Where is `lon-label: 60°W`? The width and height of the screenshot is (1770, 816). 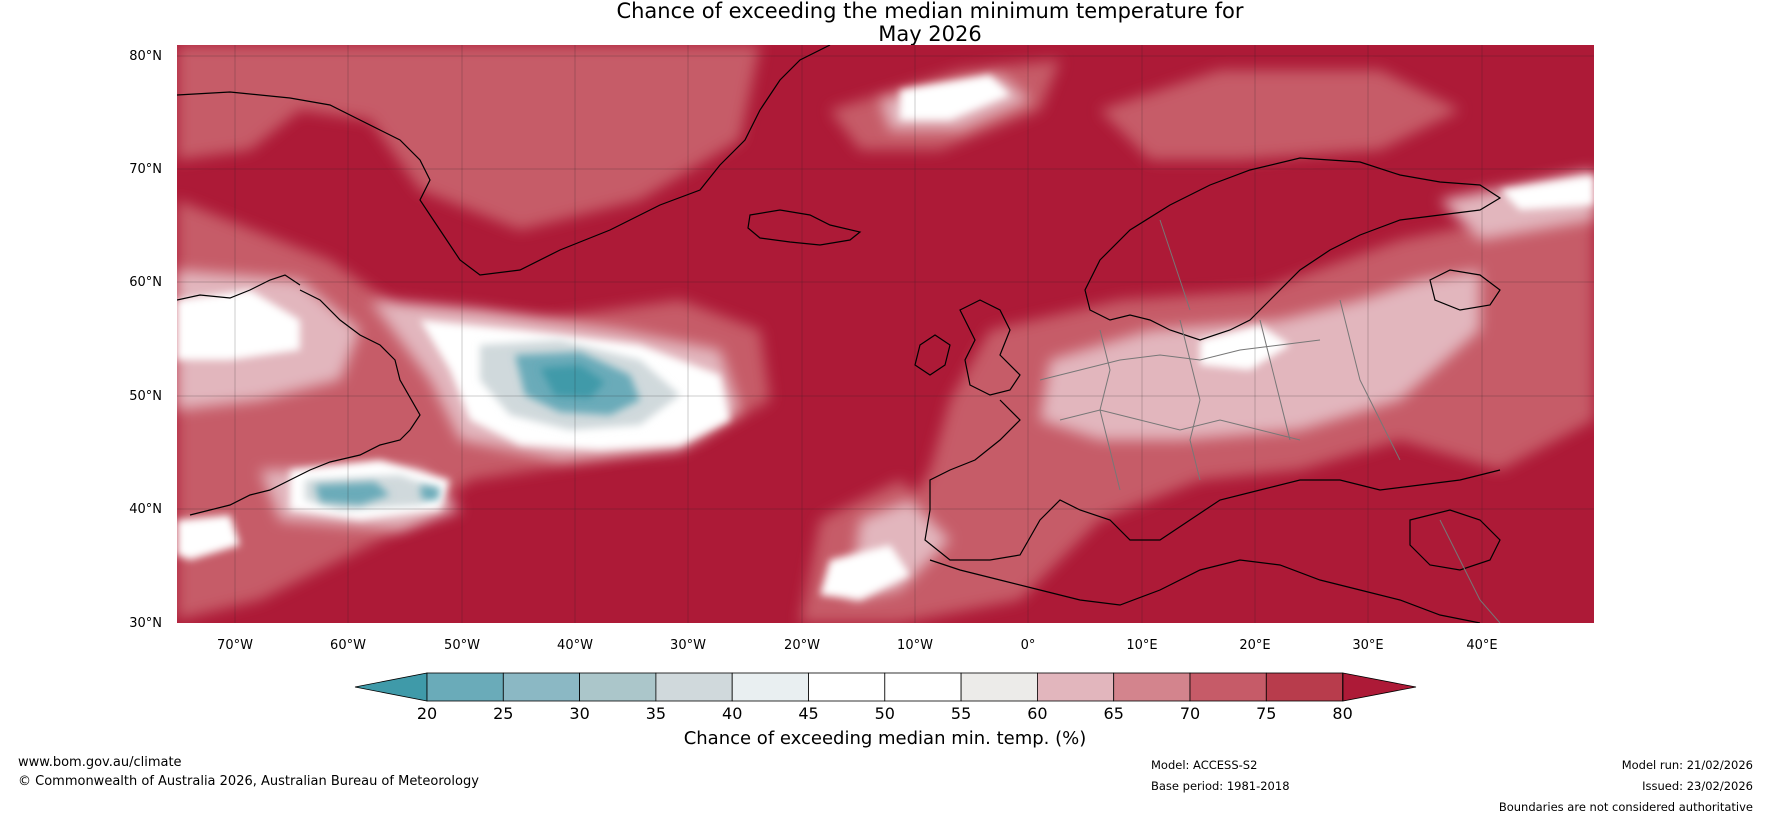 lon-label: 60°W is located at coordinates (348, 645).